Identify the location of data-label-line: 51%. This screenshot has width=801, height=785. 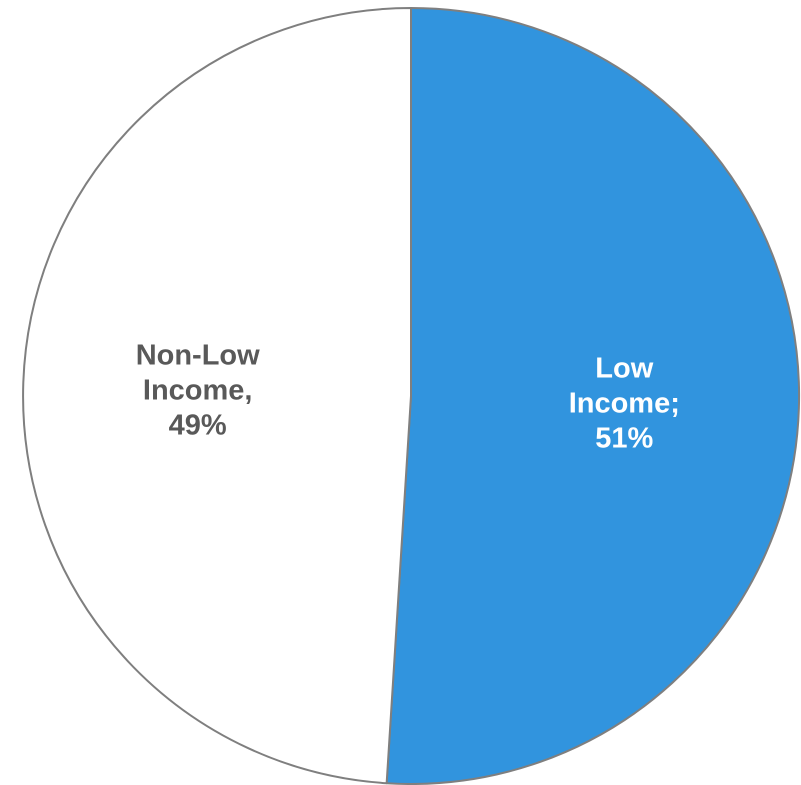
(624, 439).